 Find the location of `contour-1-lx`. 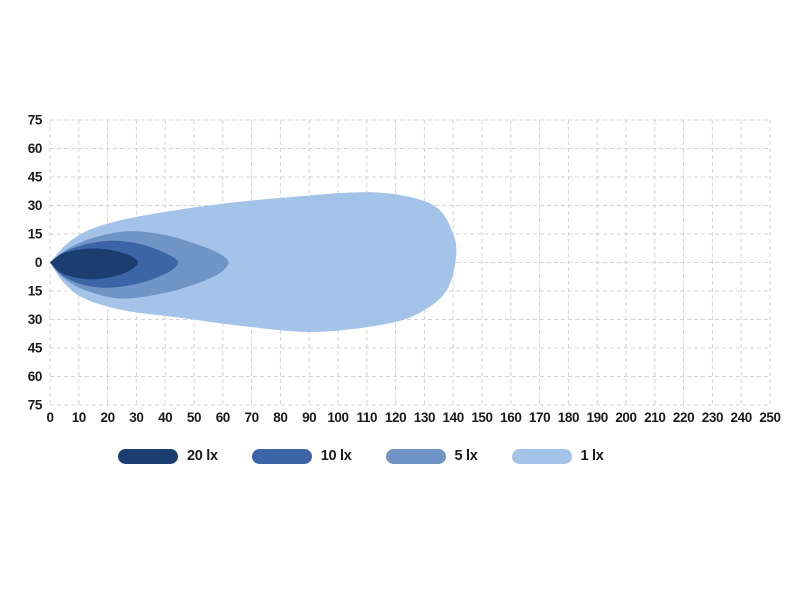

contour-1-lx is located at coordinates (253, 262).